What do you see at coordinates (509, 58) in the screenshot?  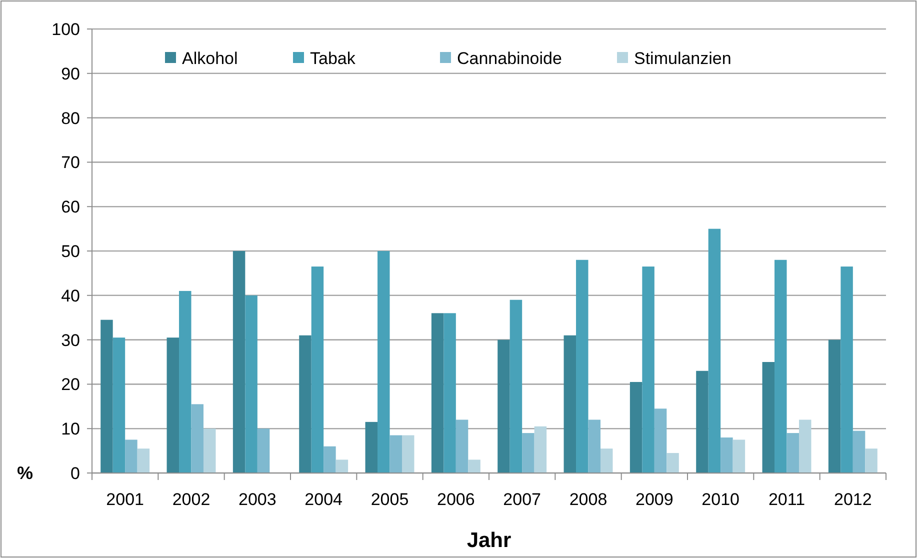 I see `legend-label: Cannabinoide` at bounding box center [509, 58].